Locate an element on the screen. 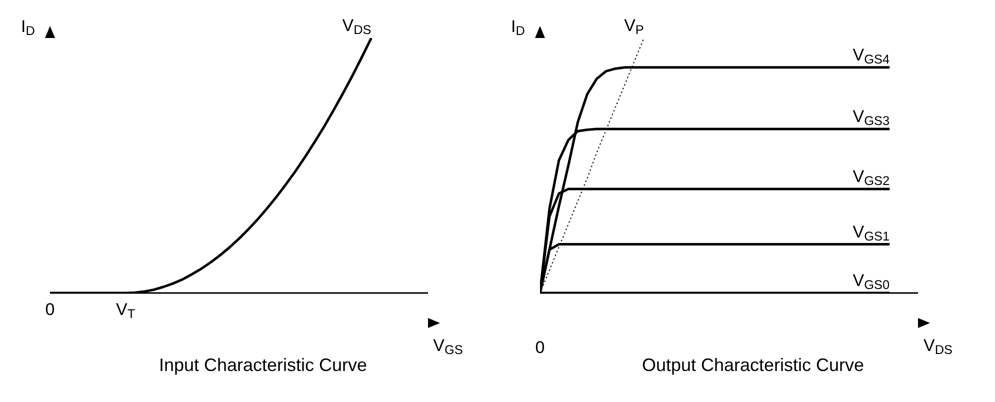 The image size is (995, 402). text: Output Characteristic Curve is located at coordinates (753, 365).